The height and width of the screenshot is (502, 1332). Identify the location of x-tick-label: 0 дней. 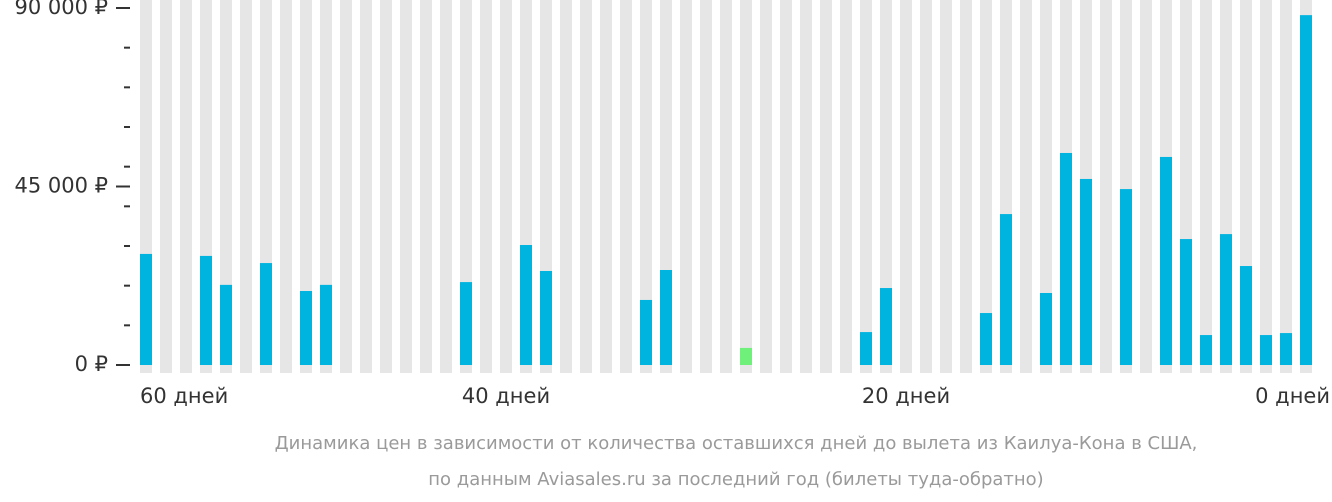
(1292, 396).